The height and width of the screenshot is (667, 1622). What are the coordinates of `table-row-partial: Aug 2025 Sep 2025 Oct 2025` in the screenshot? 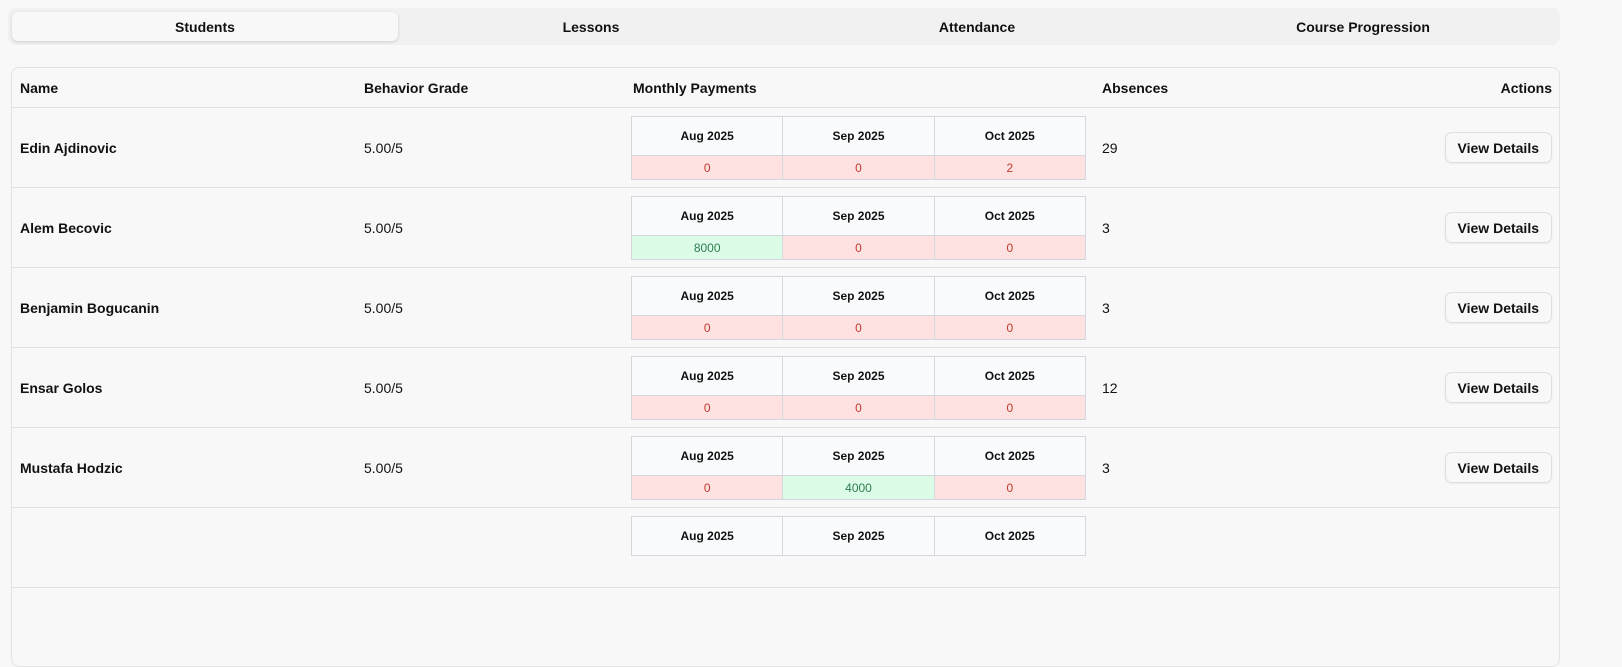 It's located at (785, 548).